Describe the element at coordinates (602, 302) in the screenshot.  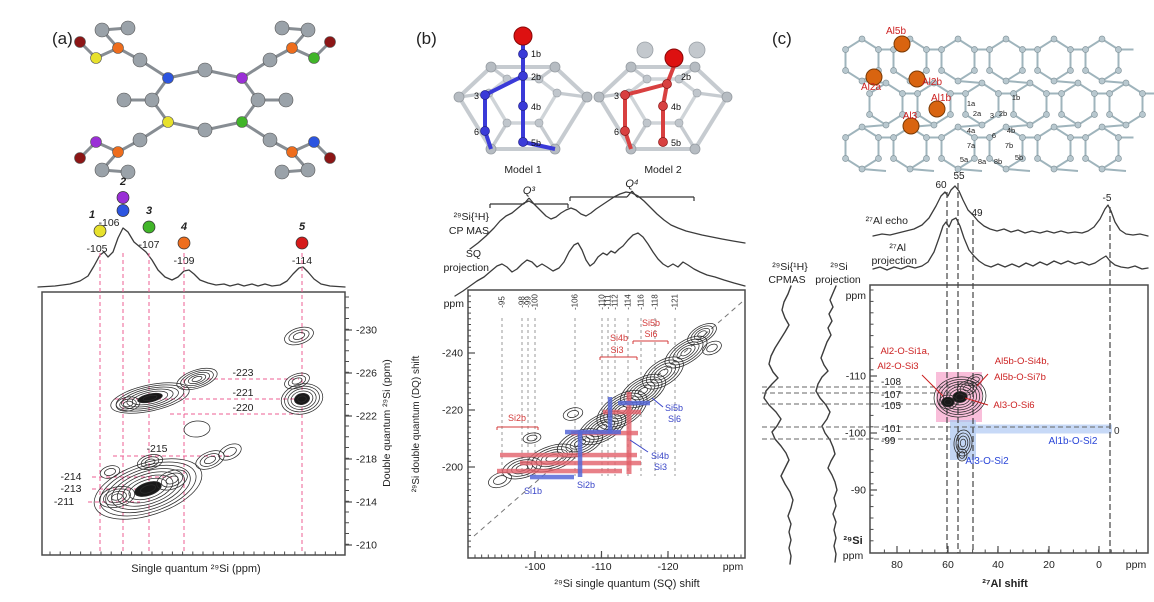
I see `sq-dash-label: -110` at that location.